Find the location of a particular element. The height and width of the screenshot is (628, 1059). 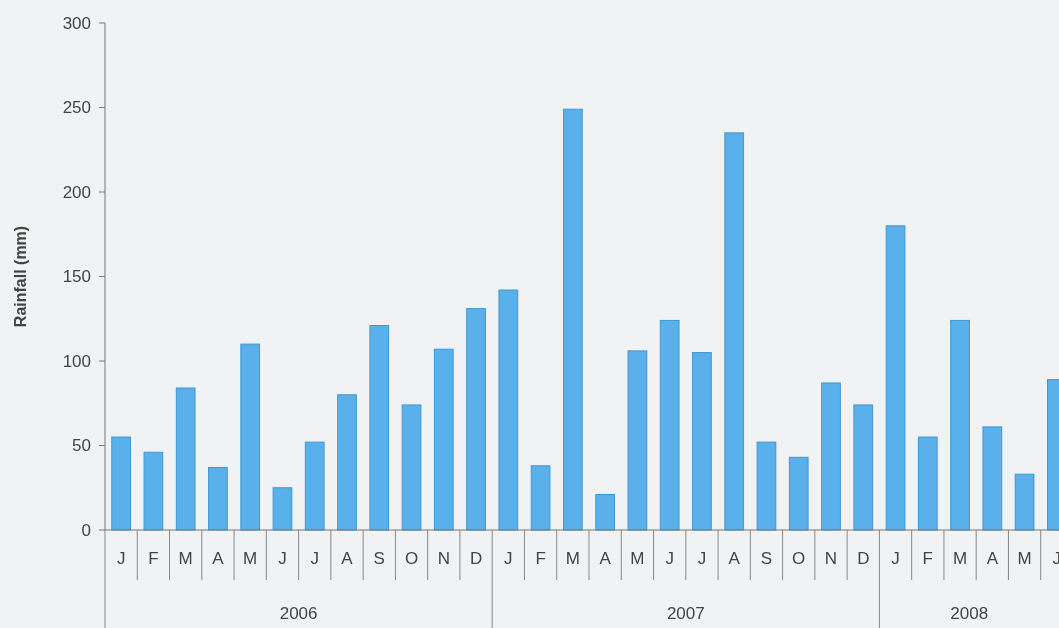

text: 2007 is located at coordinates (685, 613).